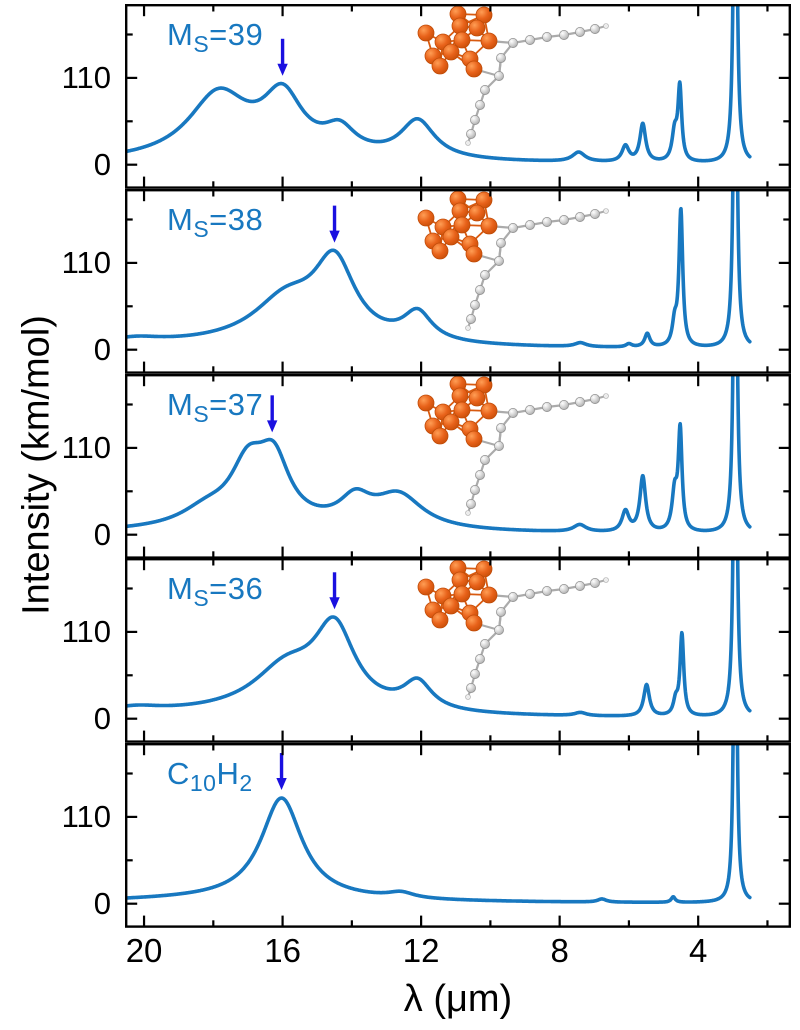 This screenshot has width=800, height=1030. What do you see at coordinates (215, 221) in the screenshot?
I see `panel-label: MS=38` at bounding box center [215, 221].